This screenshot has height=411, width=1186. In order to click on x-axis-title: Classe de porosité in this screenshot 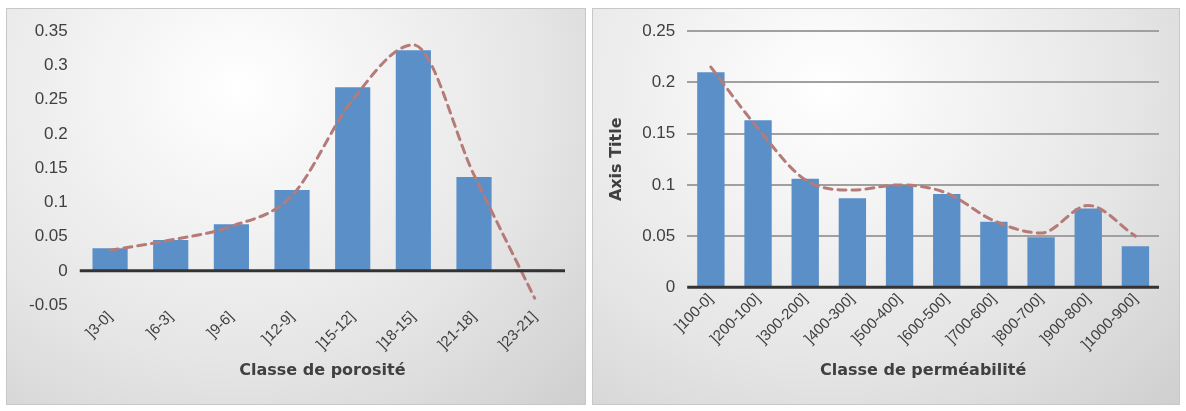, I will do `click(322, 369)`.